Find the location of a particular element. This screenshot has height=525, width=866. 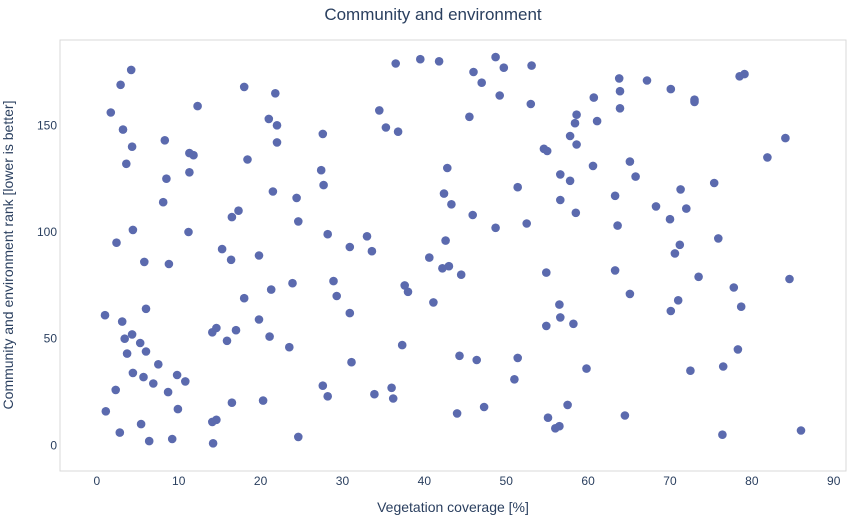

x-tick-label: 80 is located at coordinates (752, 481).